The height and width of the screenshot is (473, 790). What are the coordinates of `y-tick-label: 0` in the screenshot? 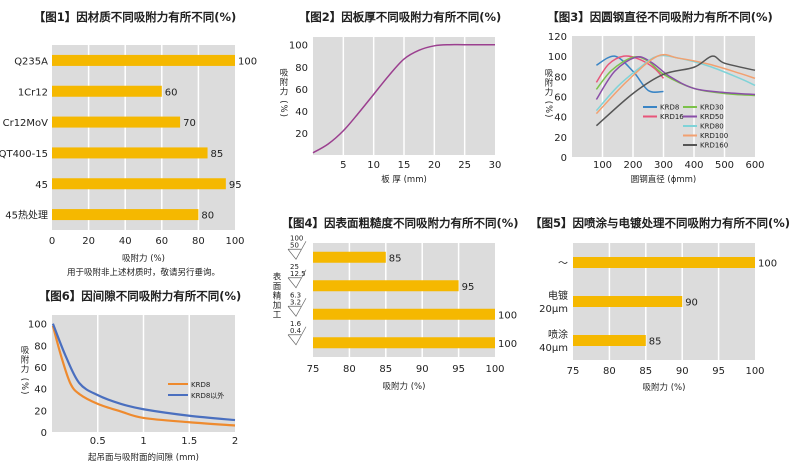 It's located at (564, 158).